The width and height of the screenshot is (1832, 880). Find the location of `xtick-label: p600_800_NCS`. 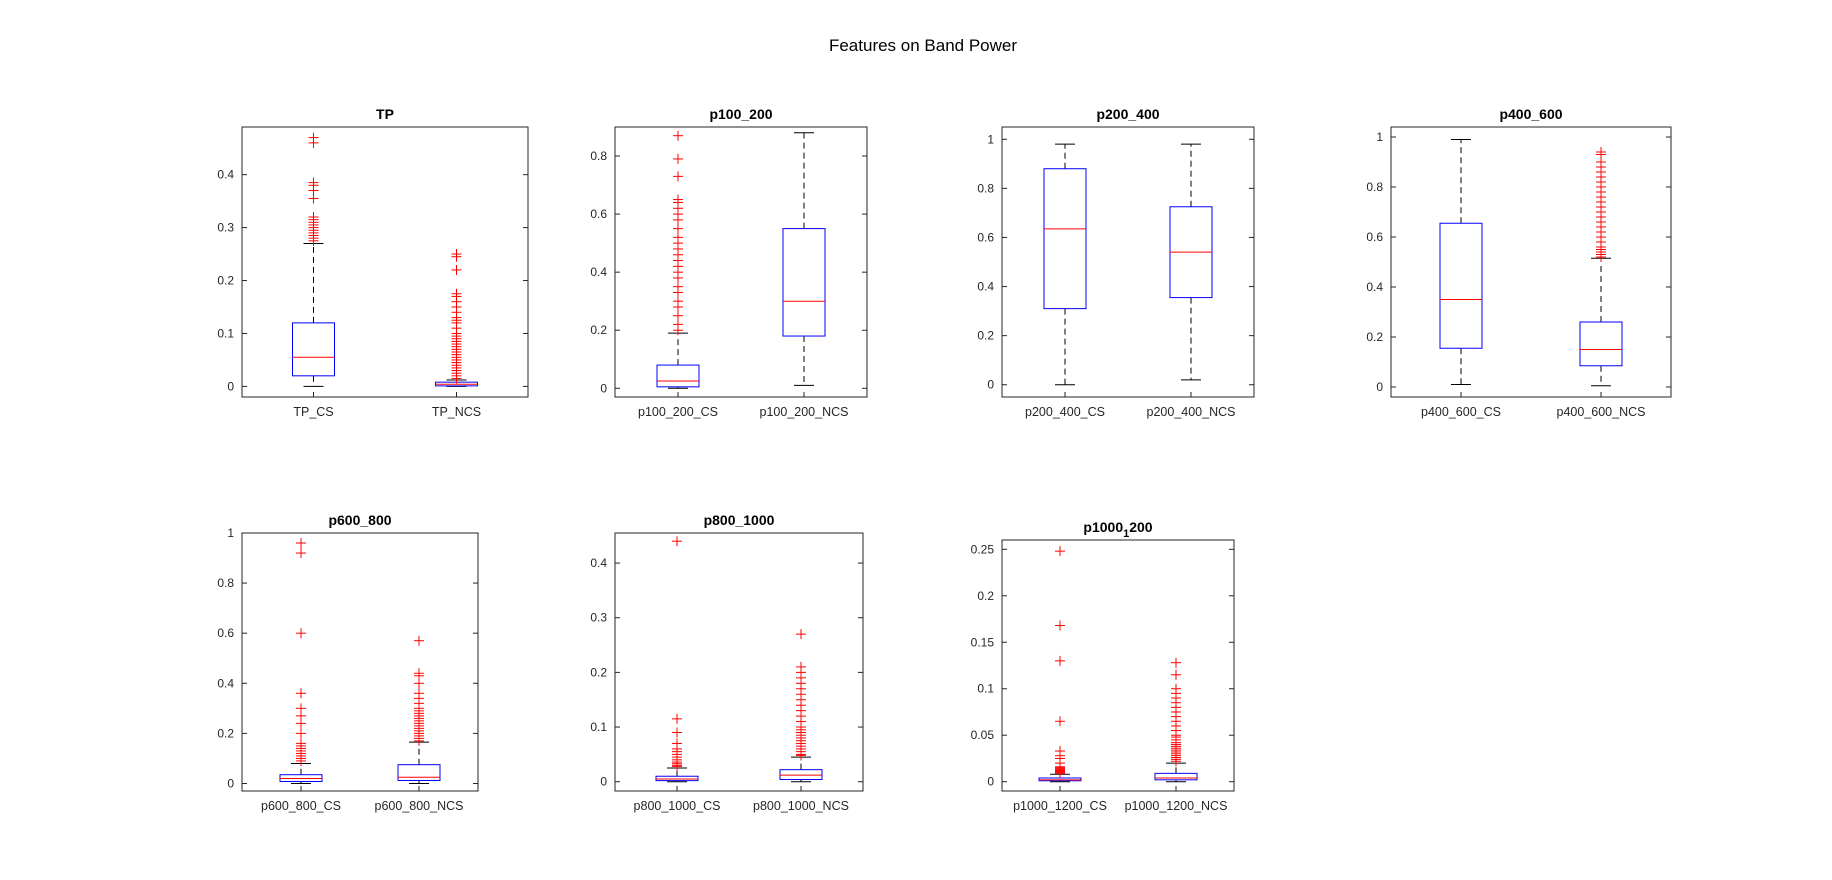

xtick-label: p600_800_NCS is located at coordinates (419, 806).